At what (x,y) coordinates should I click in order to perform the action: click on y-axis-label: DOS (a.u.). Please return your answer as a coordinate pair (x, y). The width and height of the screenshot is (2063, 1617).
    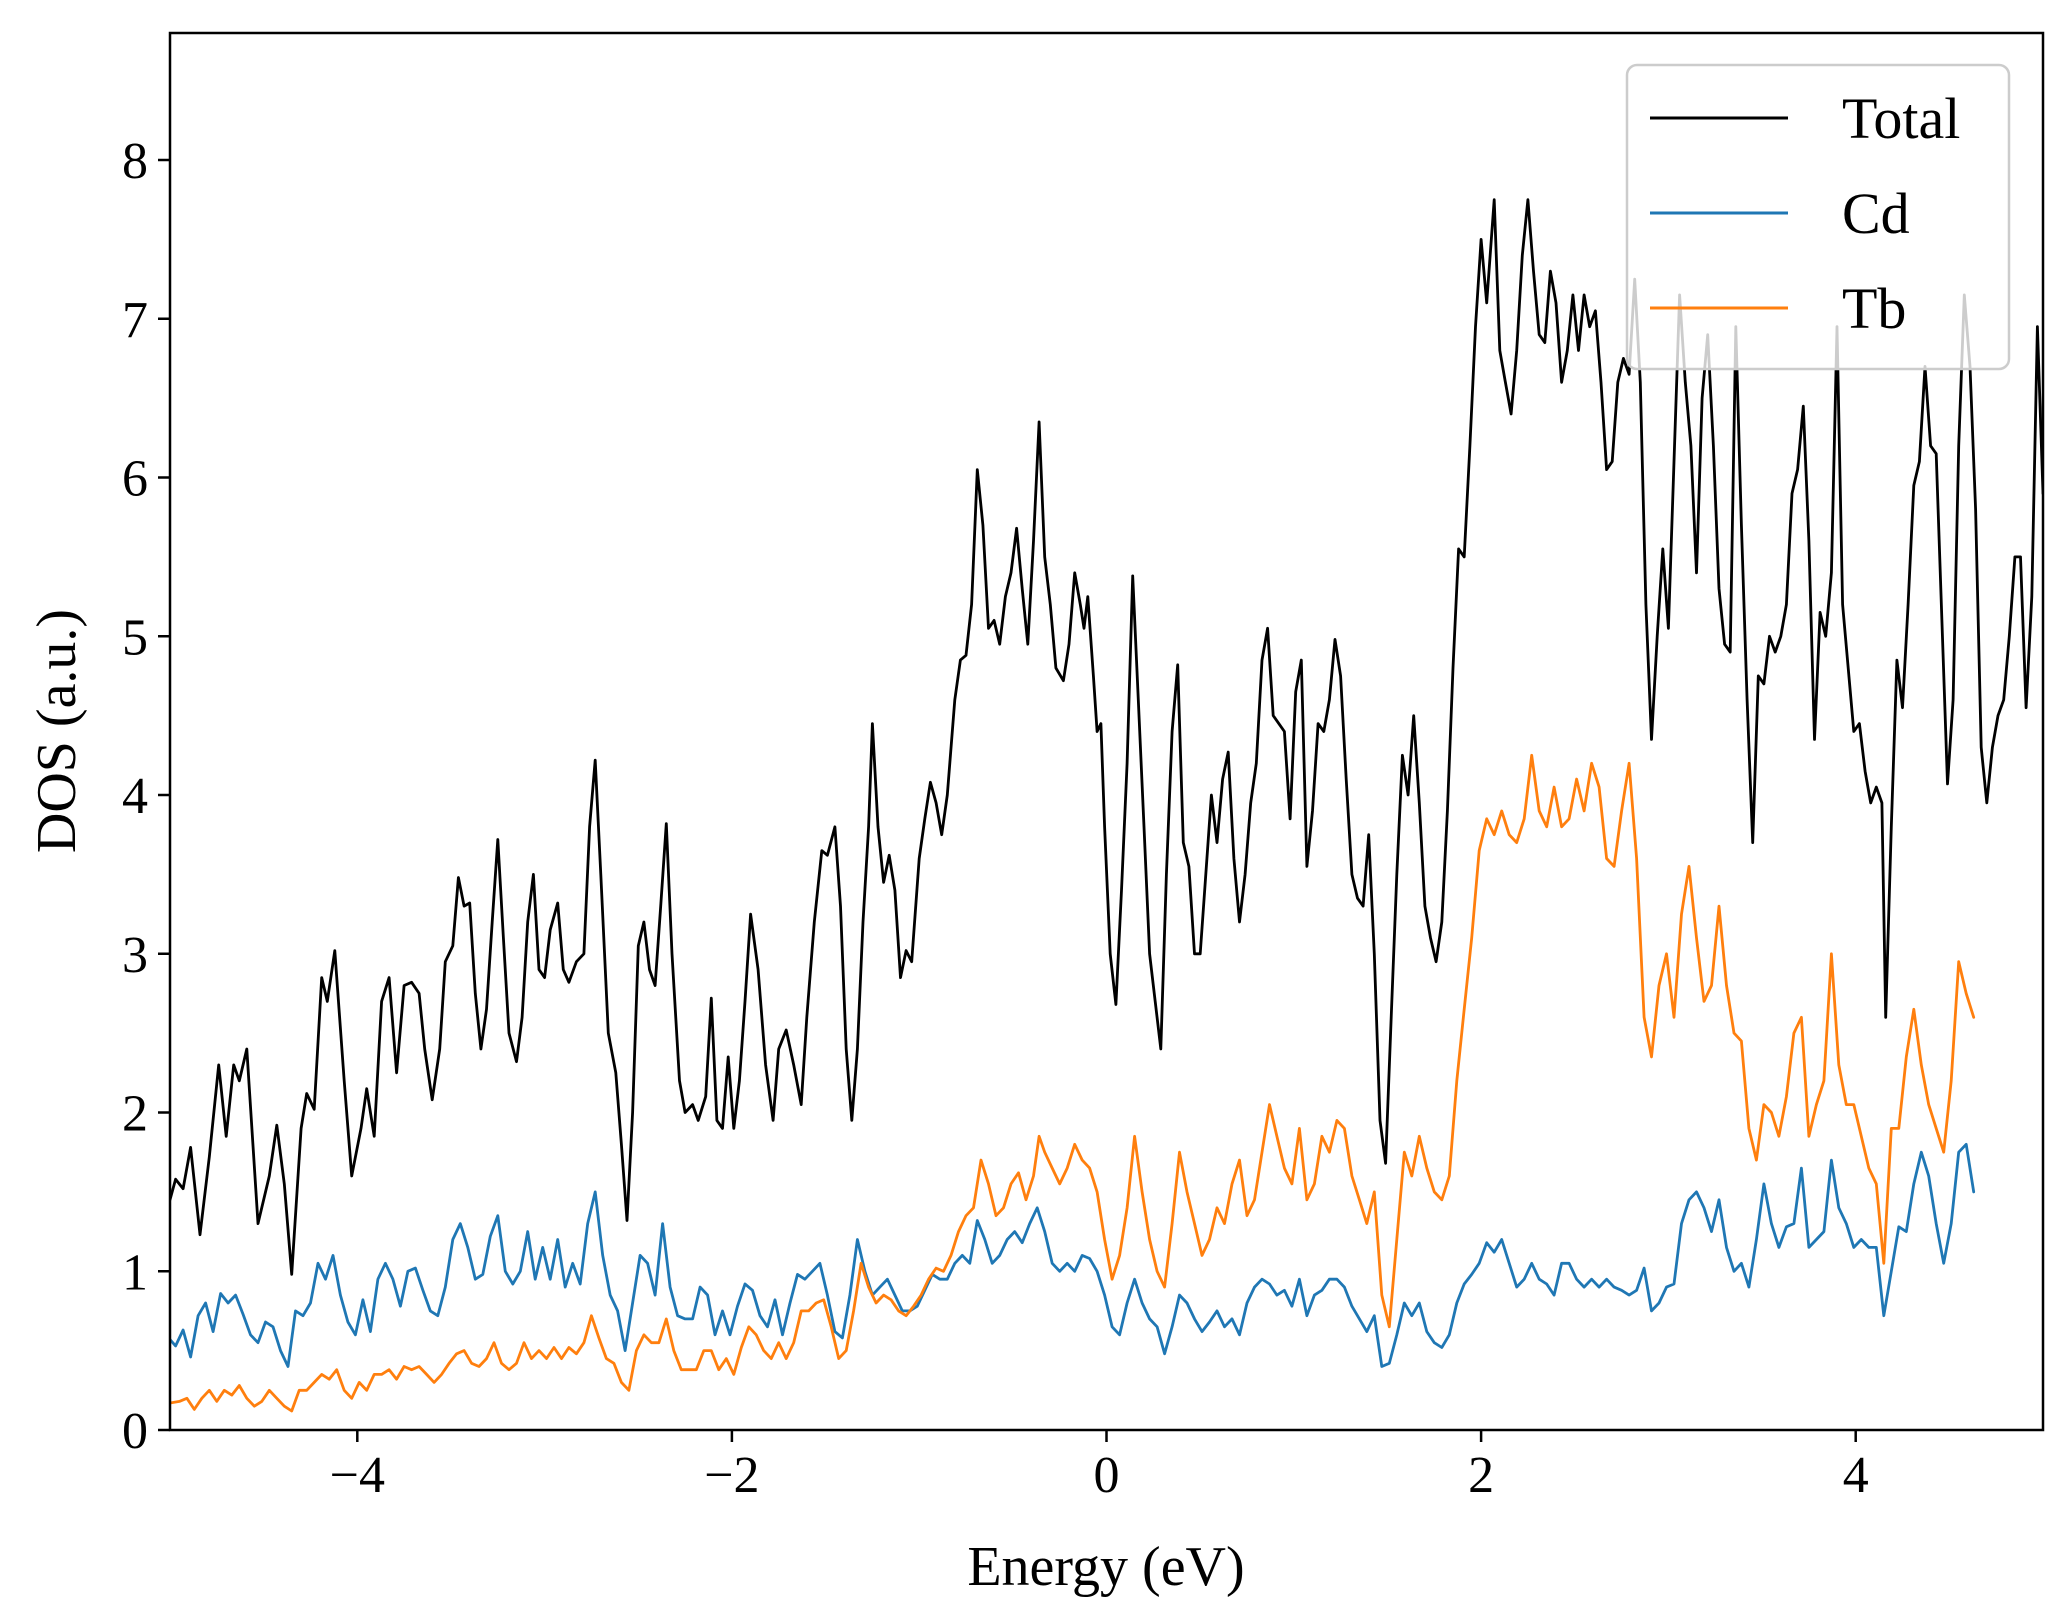
    Looking at the image, I should click on (57, 731).